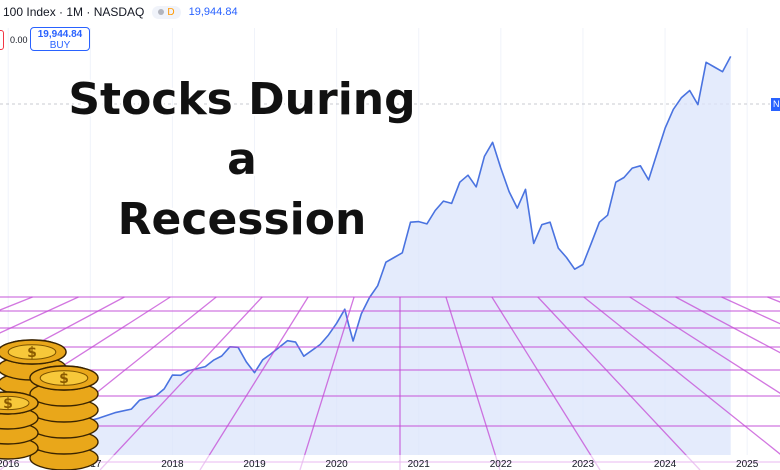 The height and width of the screenshot is (470, 780). What do you see at coordinates (747, 464) in the screenshot?
I see `x-tick-label: 2025` at bounding box center [747, 464].